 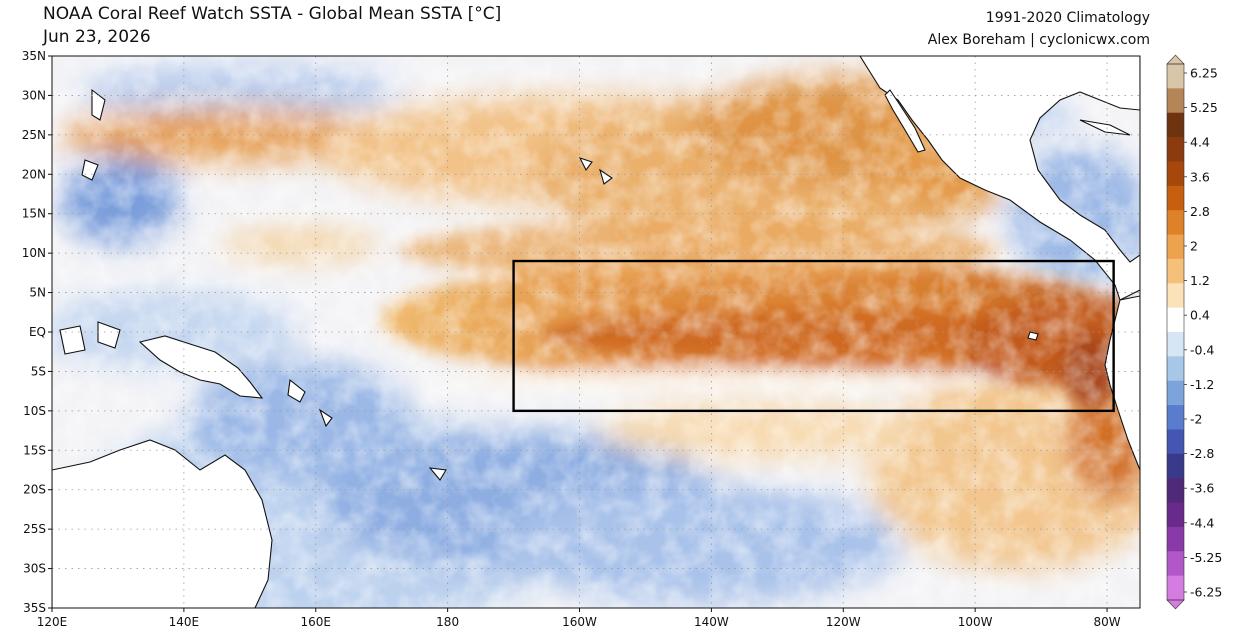 What do you see at coordinates (813, 336) in the screenshot?
I see `nino-region-box` at bounding box center [813, 336].